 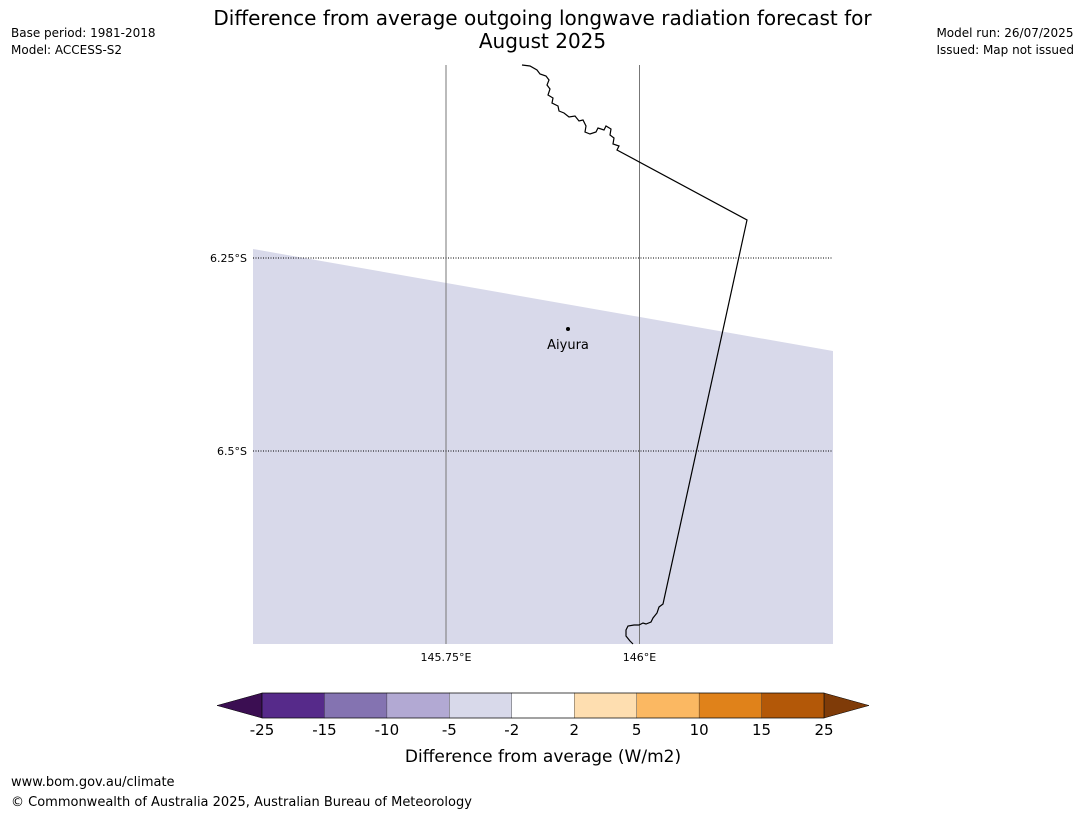 What do you see at coordinates (542, 41) in the screenshot?
I see `title-line-2: August 2025` at bounding box center [542, 41].